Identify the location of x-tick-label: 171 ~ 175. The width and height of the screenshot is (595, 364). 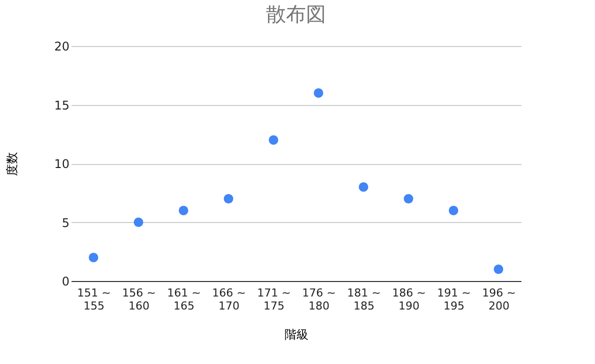
(274, 299).